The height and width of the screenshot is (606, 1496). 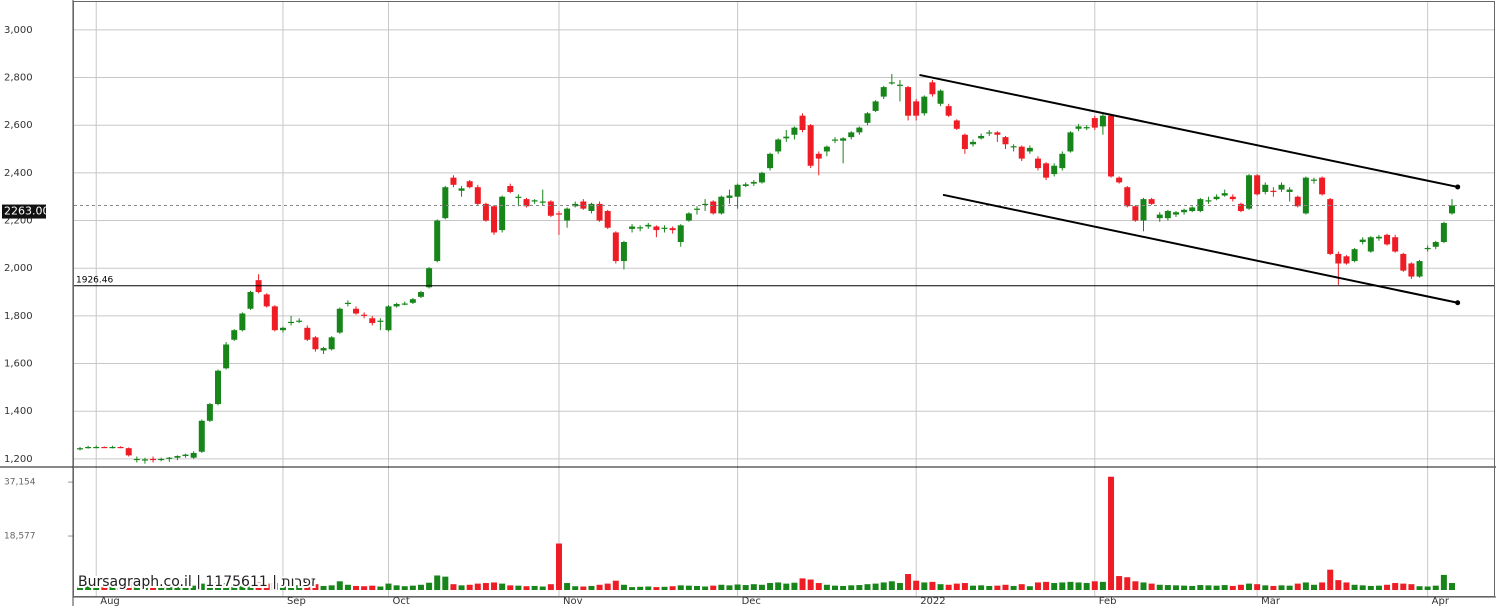 What do you see at coordinates (27, 211) in the screenshot?
I see `last-price-label: 2263.00` at bounding box center [27, 211].